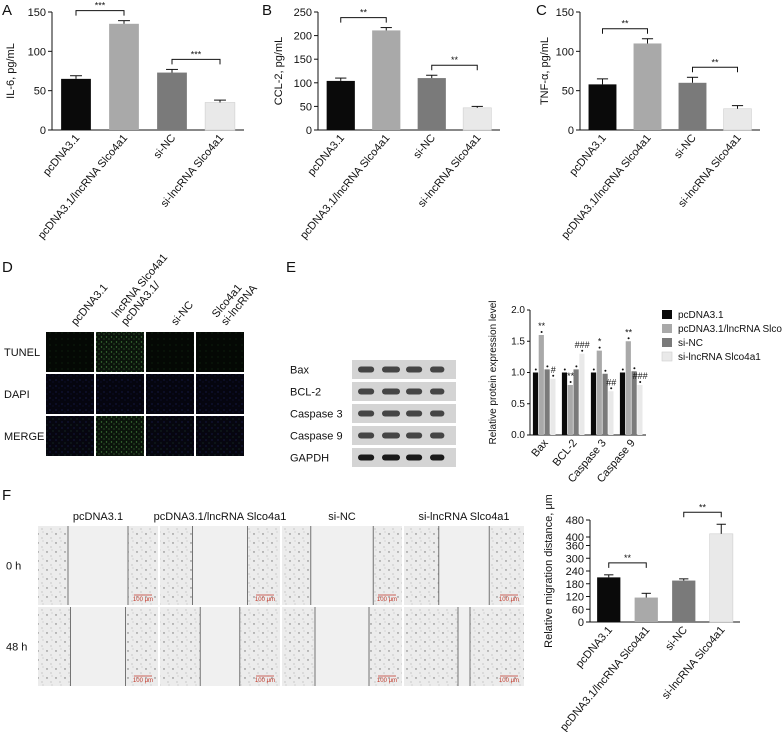  What do you see at coordinates (578, 610) in the screenshot?
I see `y-tick-label: 60` at bounding box center [578, 610].